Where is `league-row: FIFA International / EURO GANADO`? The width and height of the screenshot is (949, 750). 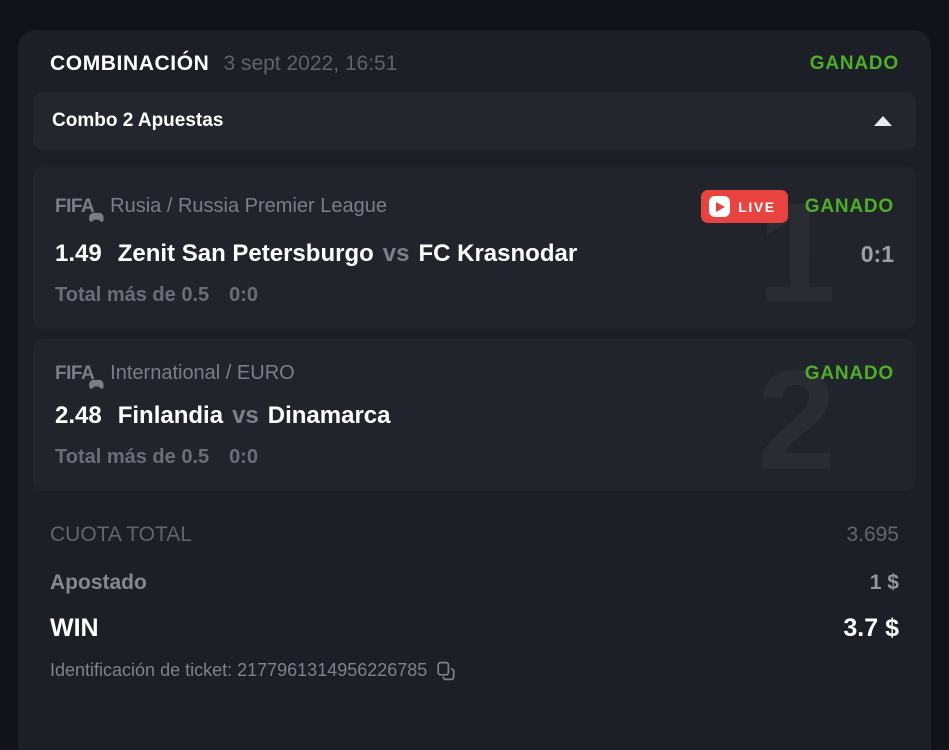 league-row: FIFA International / EURO GANADO is located at coordinates (474, 375).